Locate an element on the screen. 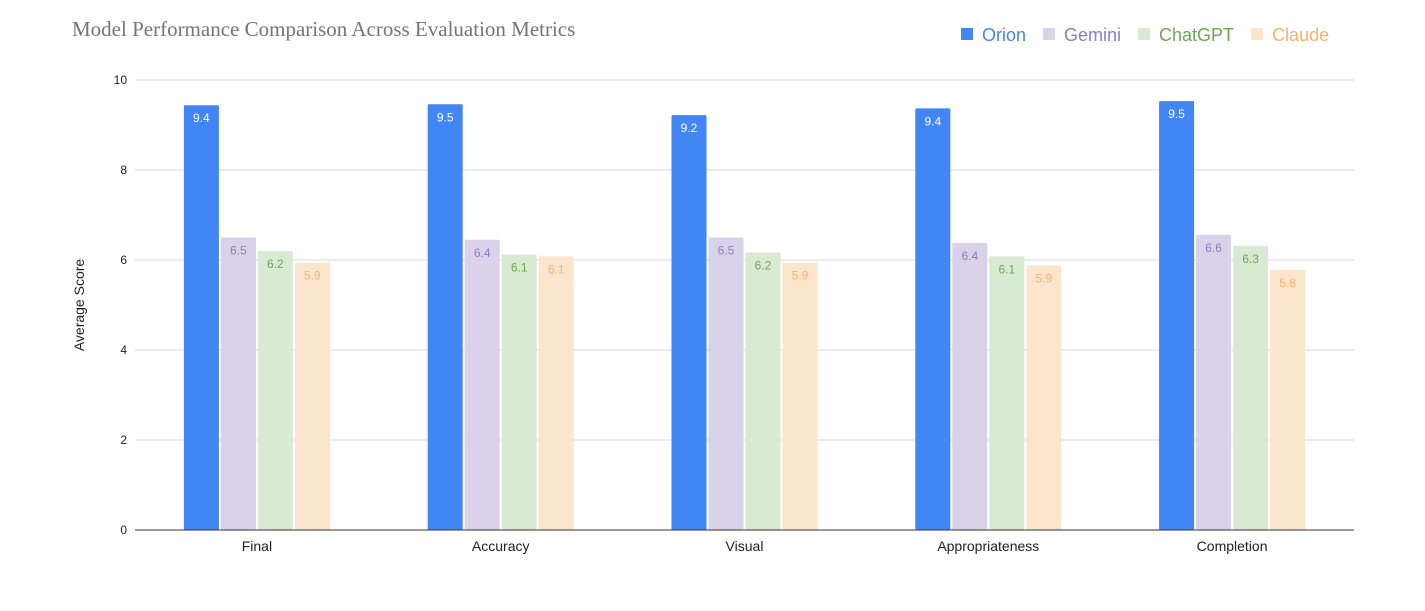  bar-chatgpt-visual is located at coordinates (763, 391).